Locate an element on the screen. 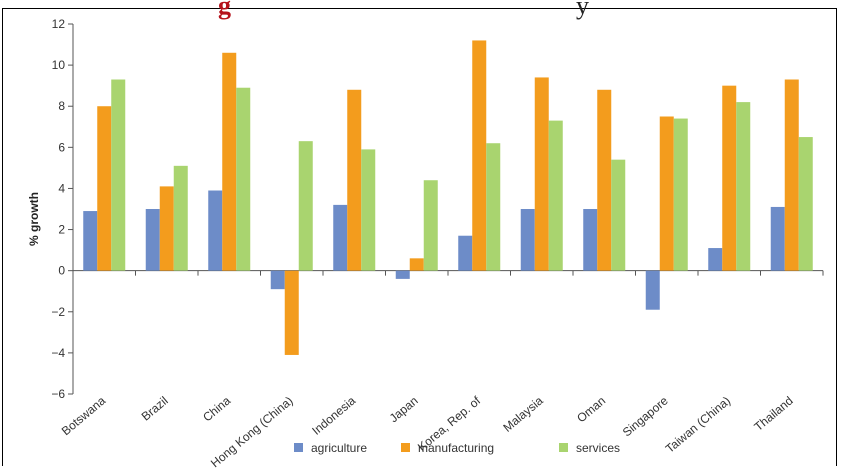  legend-label-services: services is located at coordinates (598, 448).